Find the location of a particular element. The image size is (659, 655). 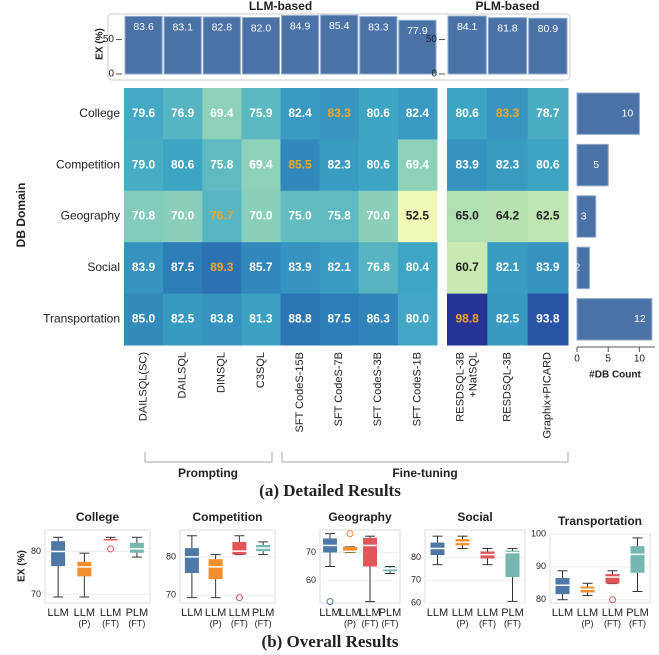

value-label: 81.8 is located at coordinates (507, 28).